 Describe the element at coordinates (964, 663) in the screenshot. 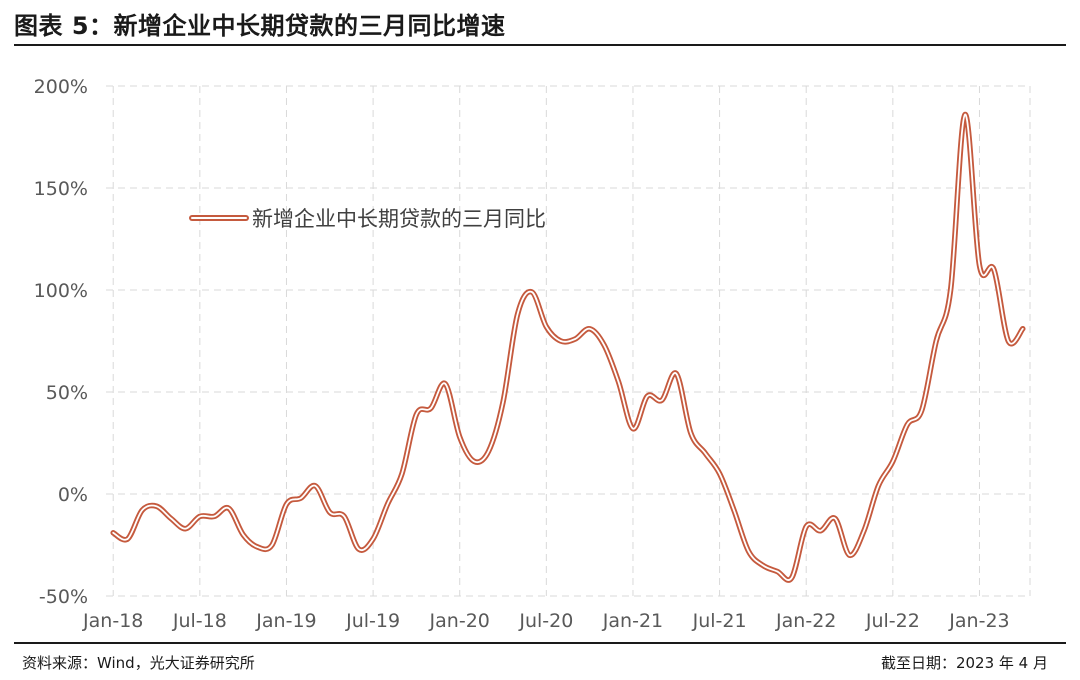

I see `as-of-date: 截至日期：2023 年 4 月` at that location.